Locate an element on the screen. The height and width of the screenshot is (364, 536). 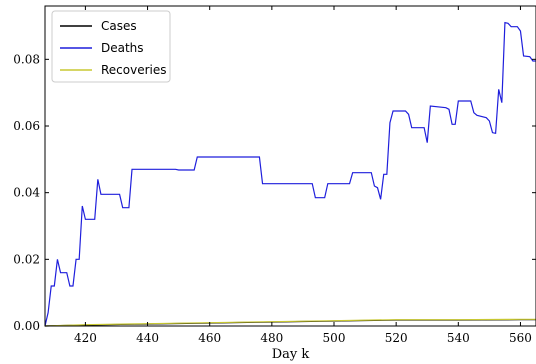
x-axis-title: Day k is located at coordinates (291, 354).